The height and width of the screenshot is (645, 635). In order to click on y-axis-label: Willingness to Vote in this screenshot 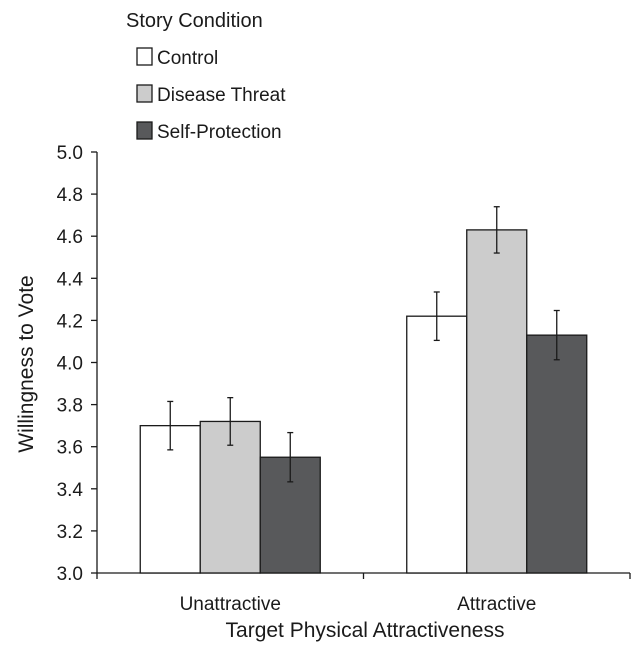, I will do `click(26, 363)`.